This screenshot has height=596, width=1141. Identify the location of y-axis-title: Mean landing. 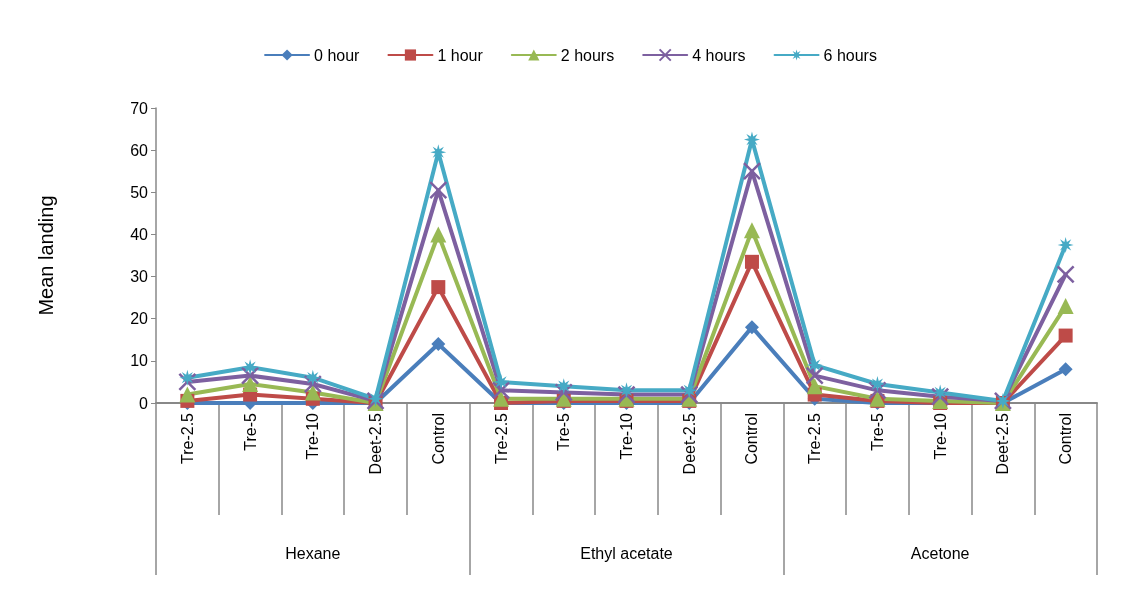
(46, 255).